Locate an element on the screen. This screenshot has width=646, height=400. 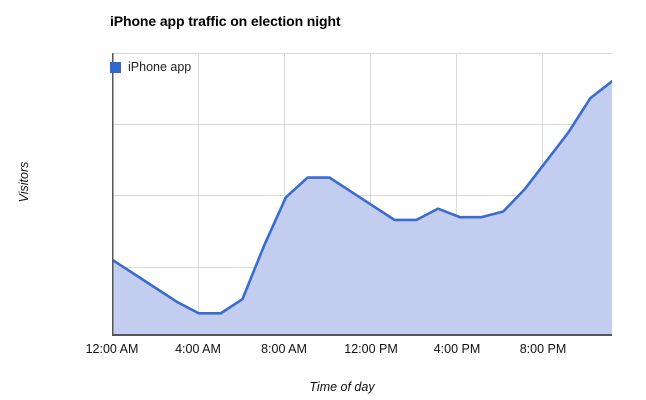
x-tick-label-3: 12:00 PM is located at coordinates (371, 349).